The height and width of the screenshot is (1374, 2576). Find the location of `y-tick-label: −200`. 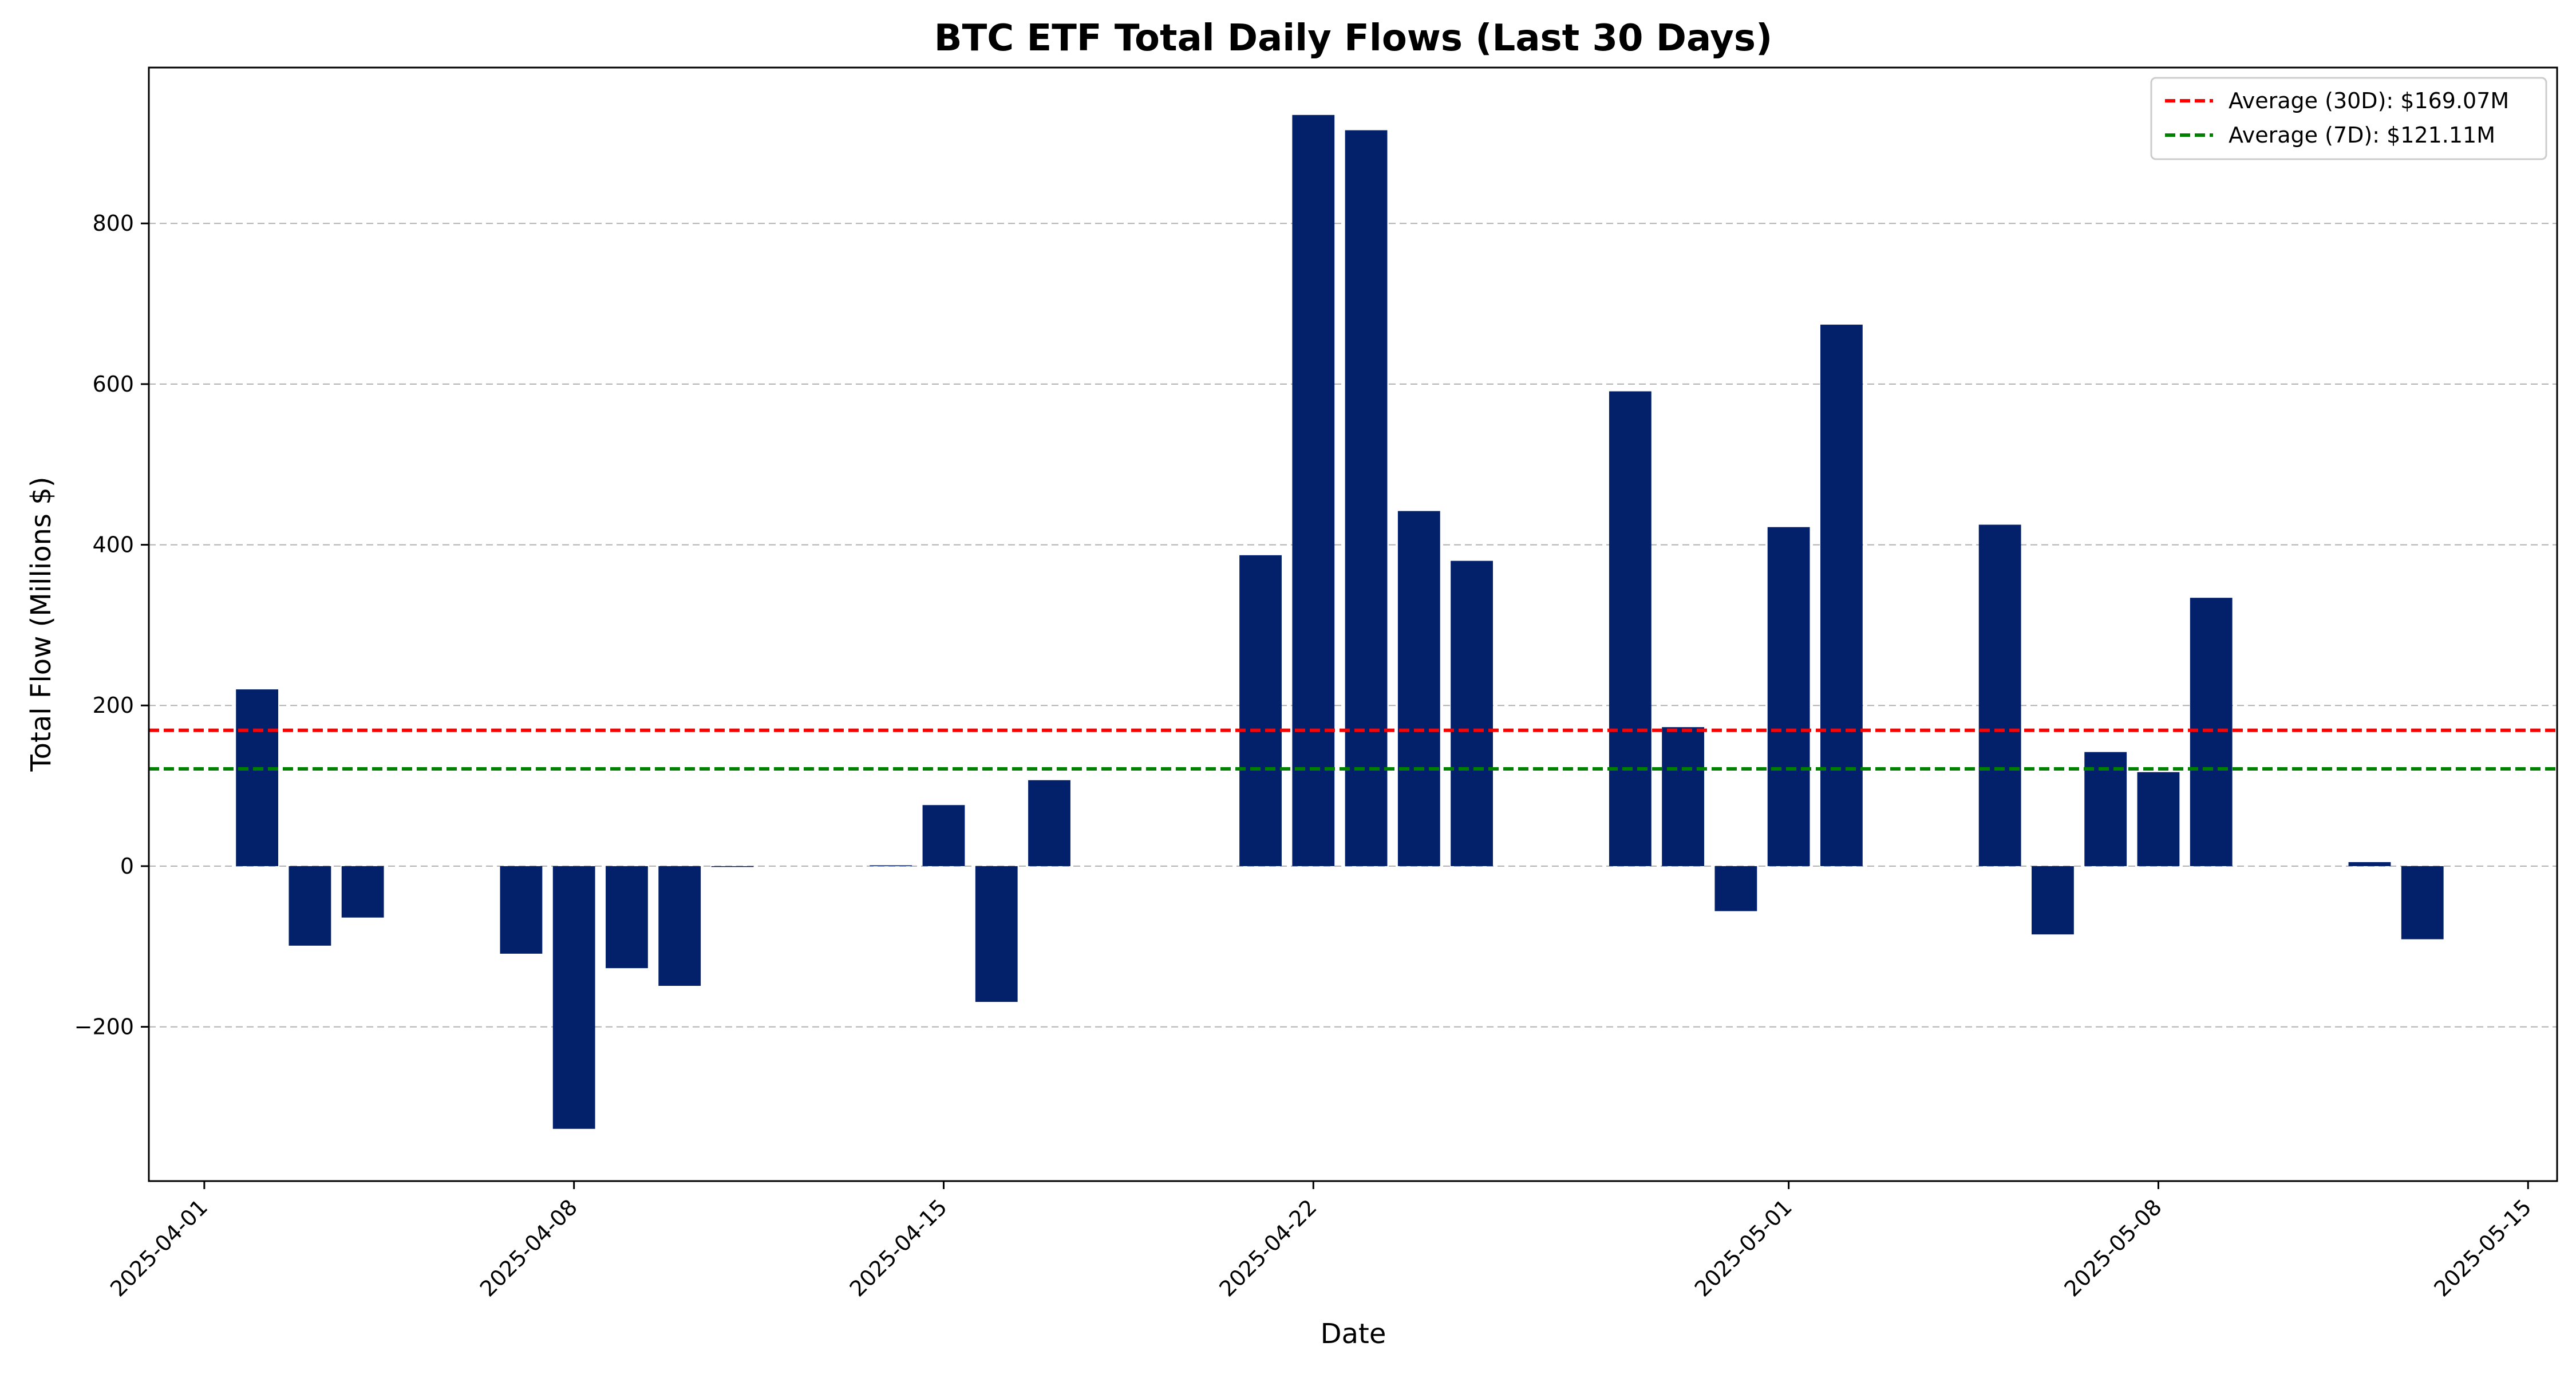

y-tick-label: −200 is located at coordinates (104, 1027).